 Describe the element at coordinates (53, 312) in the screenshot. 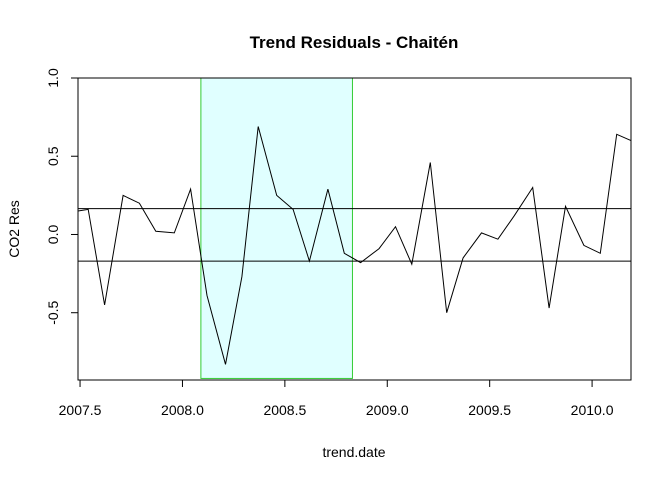

I see `y-tick-label: -0.5` at that location.